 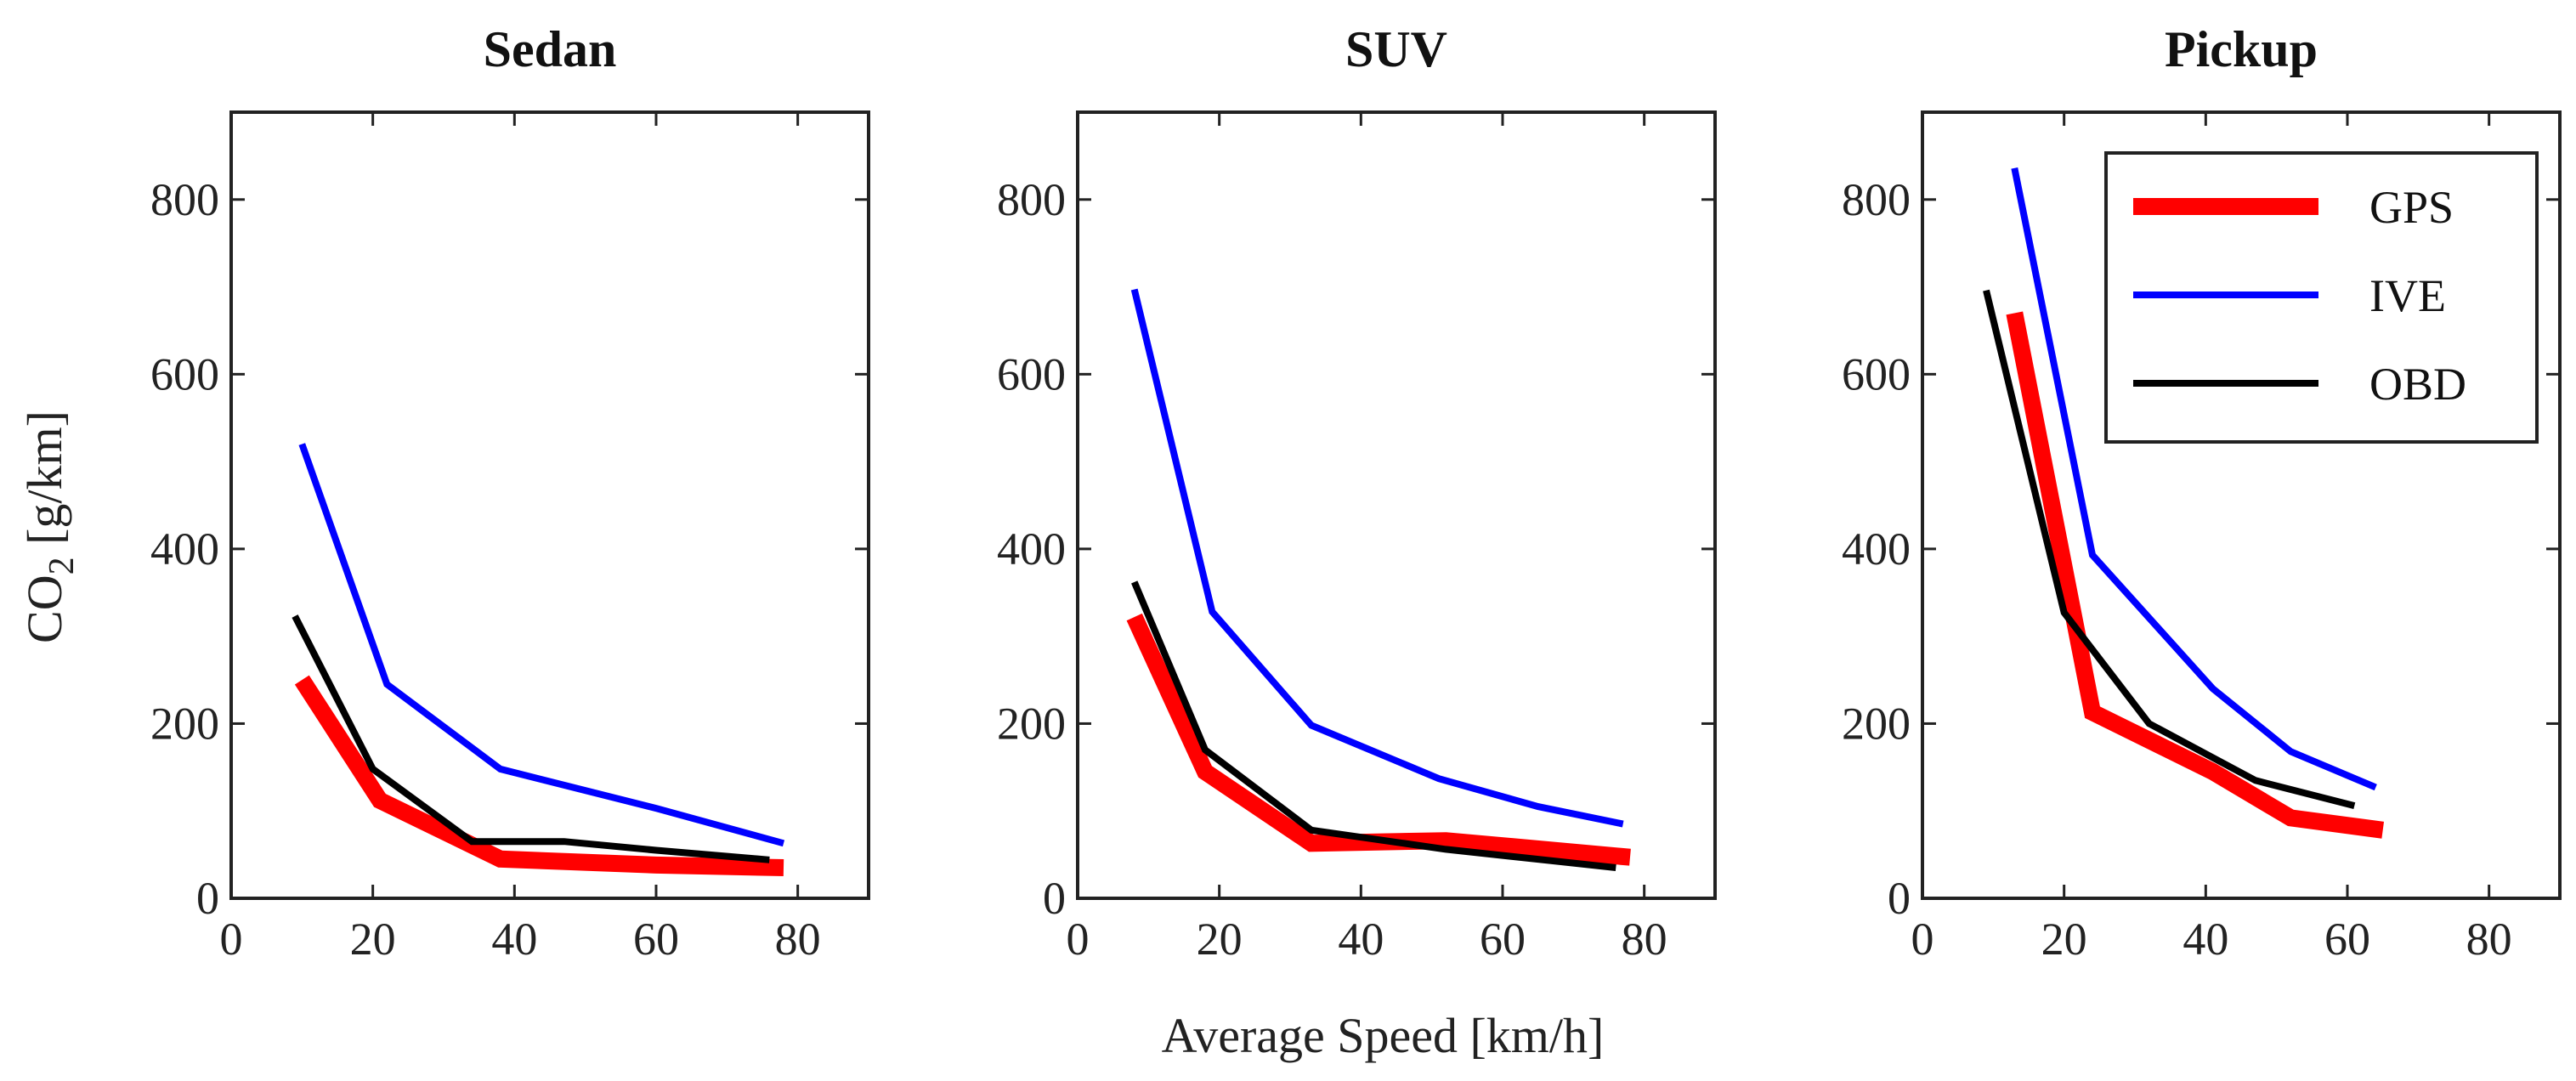 I want to click on legend-label-gps: GPS, so click(x=2411, y=207).